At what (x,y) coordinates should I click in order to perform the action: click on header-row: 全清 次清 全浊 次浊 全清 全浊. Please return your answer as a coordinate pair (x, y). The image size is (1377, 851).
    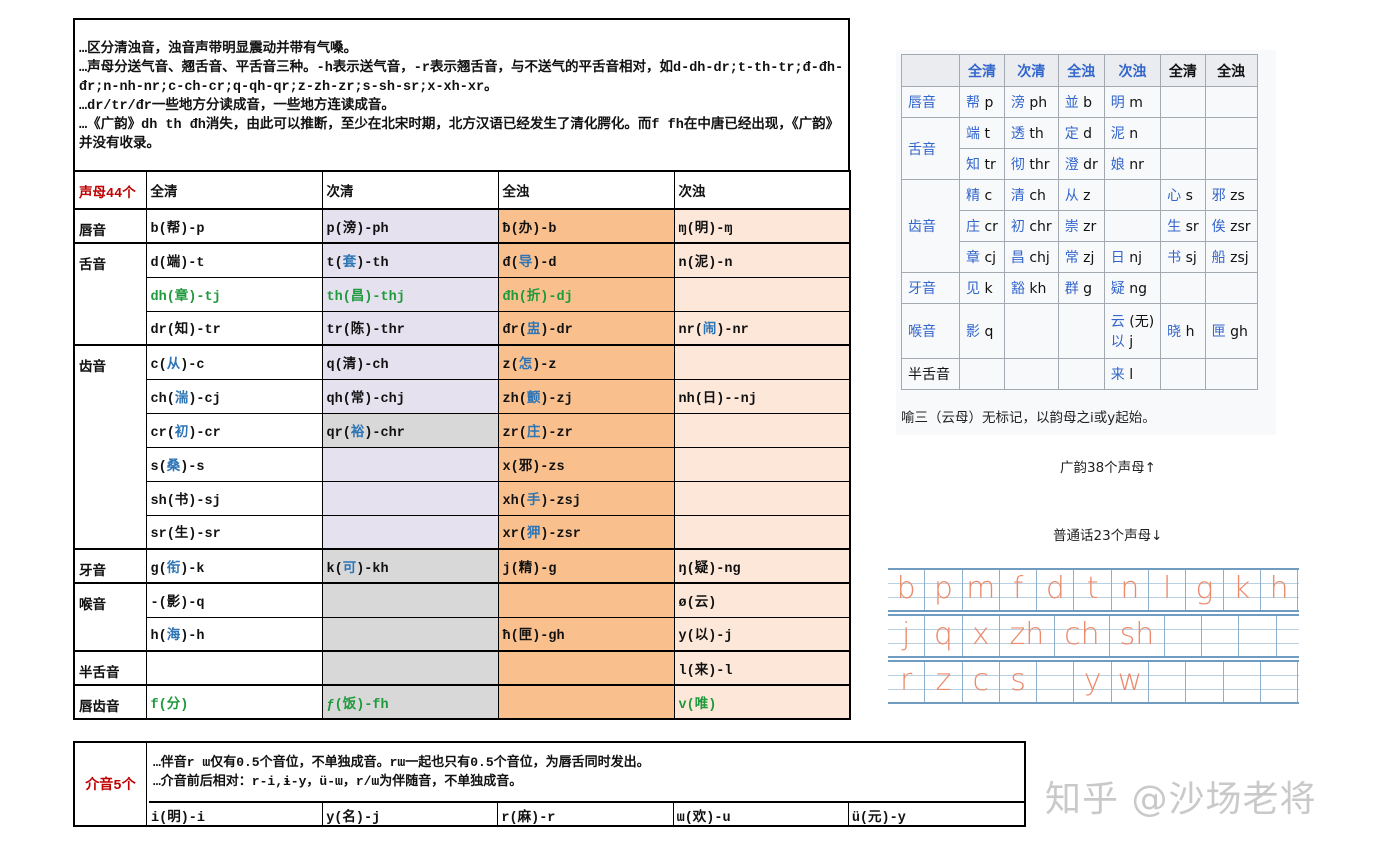
    Looking at the image, I should click on (1079, 70).